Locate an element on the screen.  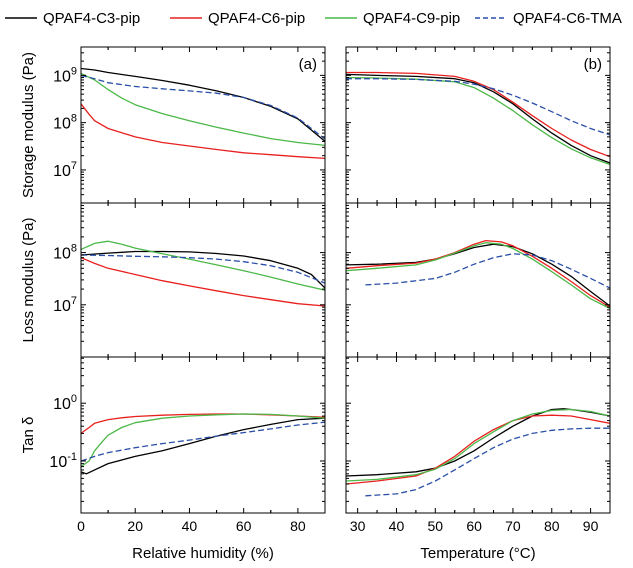
y-tick-exponent: 0 is located at coordinates (74, 399).